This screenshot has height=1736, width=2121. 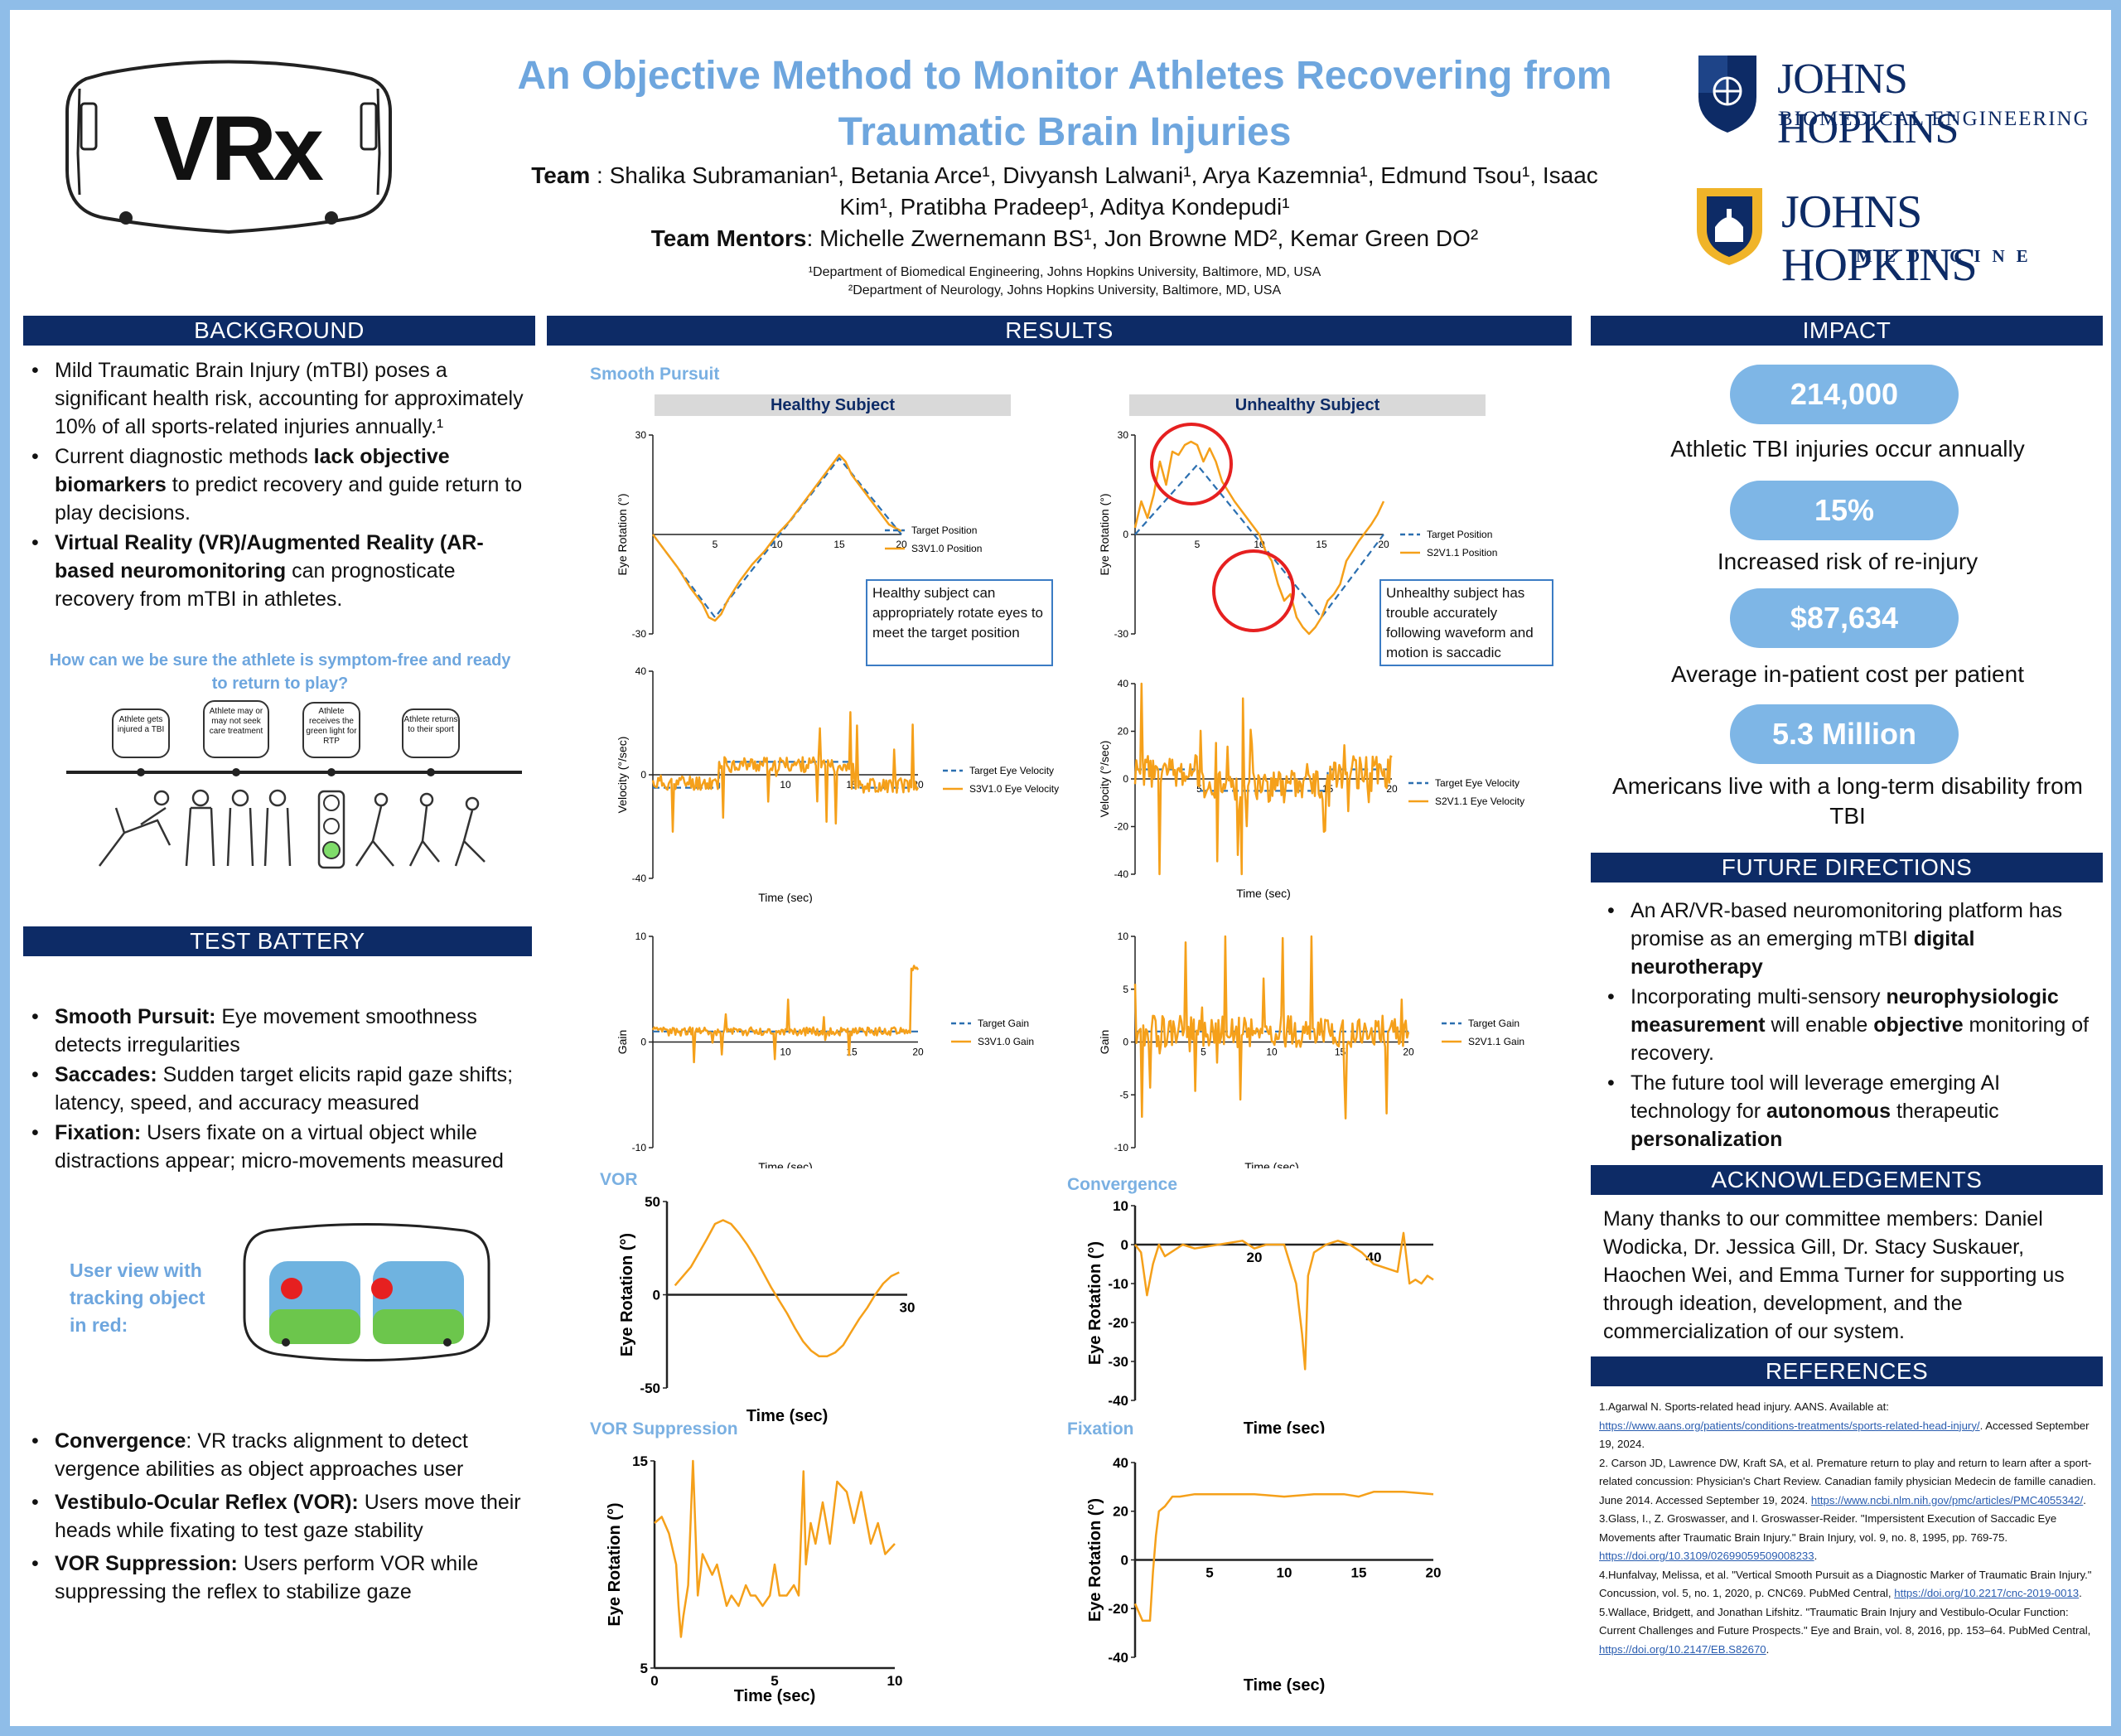 I want to click on y-tick-label: 0, so click(x=643, y=775).